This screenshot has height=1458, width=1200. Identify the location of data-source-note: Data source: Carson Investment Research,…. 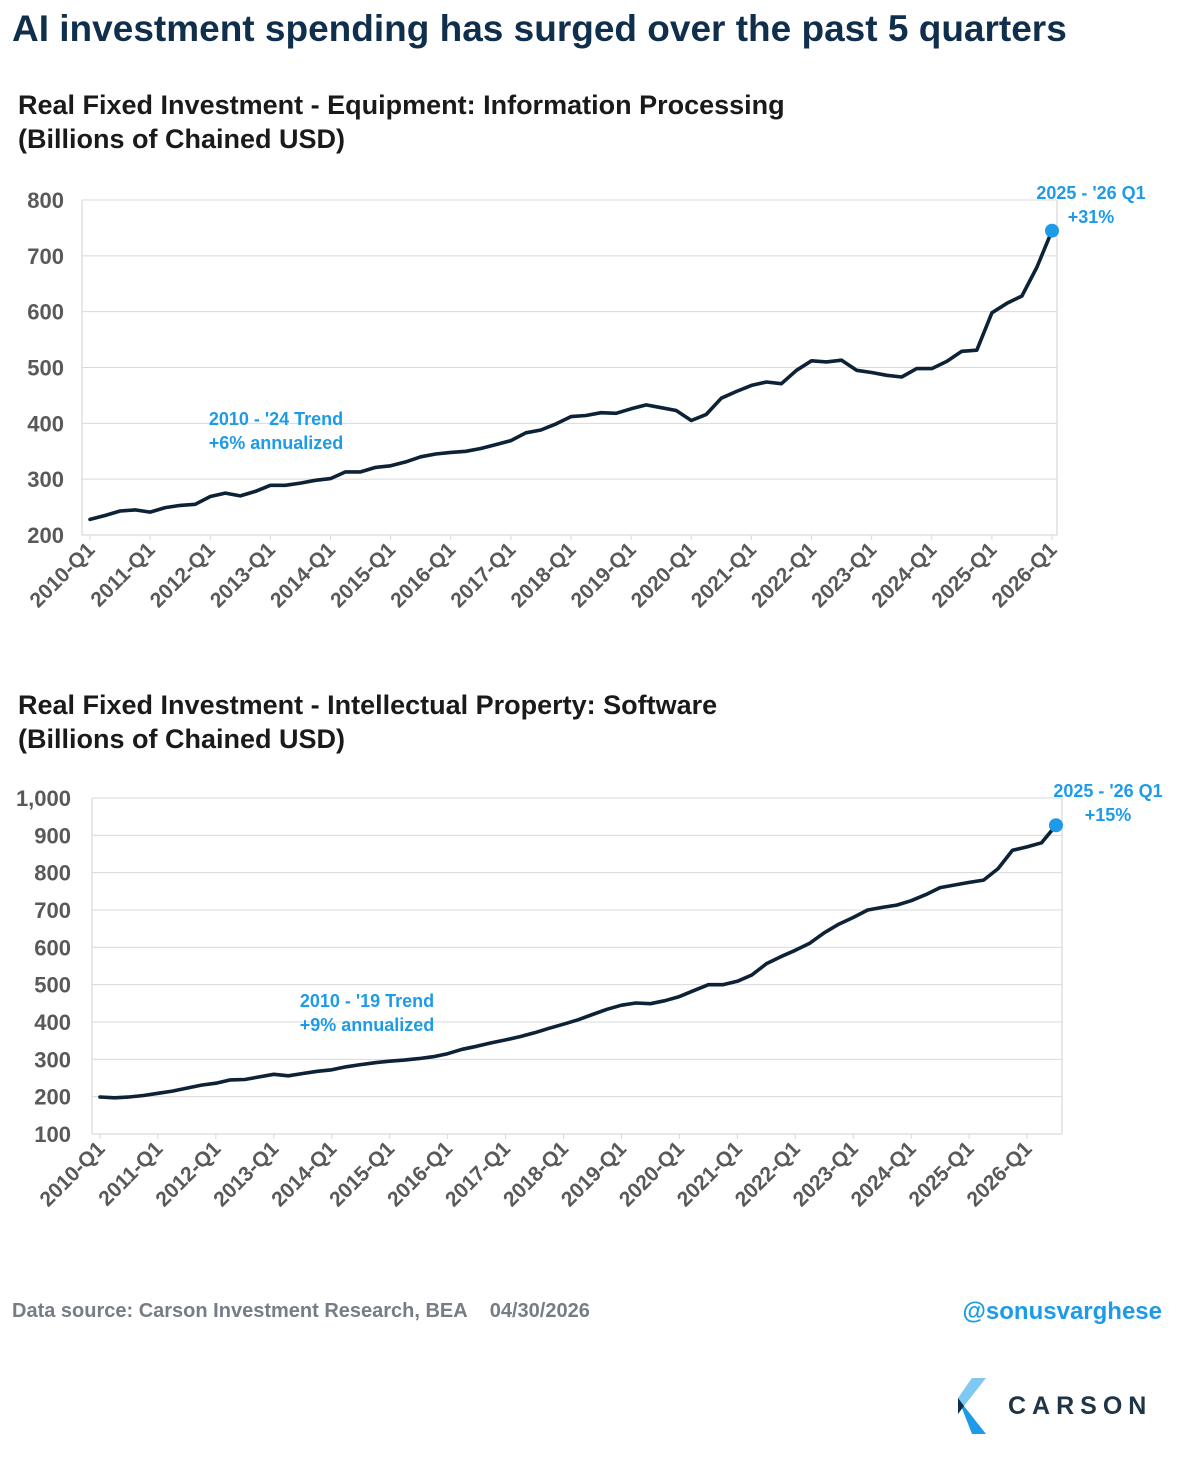
(301, 1311).